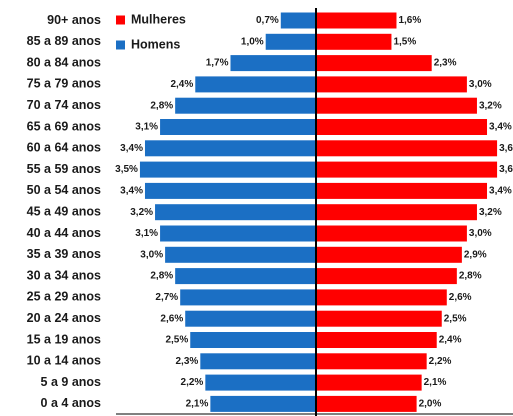 The width and height of the screenshot is (513, 416). I want to click on value-label: 2,9%, so click(475, 254).